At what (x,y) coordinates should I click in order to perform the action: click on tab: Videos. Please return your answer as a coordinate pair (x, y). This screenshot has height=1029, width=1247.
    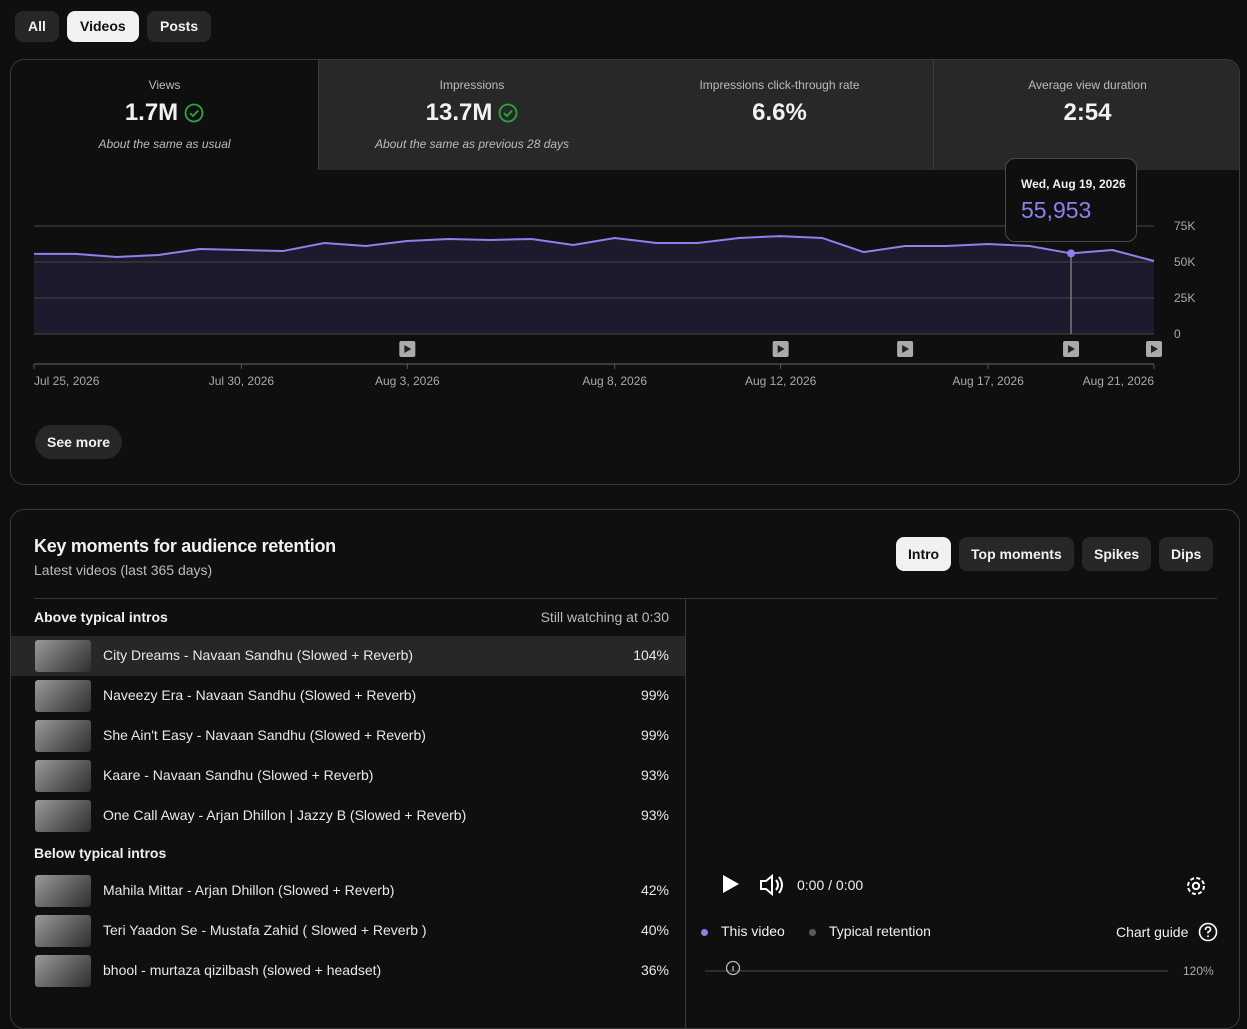
    Looking at the image, I should click on (103, 26).